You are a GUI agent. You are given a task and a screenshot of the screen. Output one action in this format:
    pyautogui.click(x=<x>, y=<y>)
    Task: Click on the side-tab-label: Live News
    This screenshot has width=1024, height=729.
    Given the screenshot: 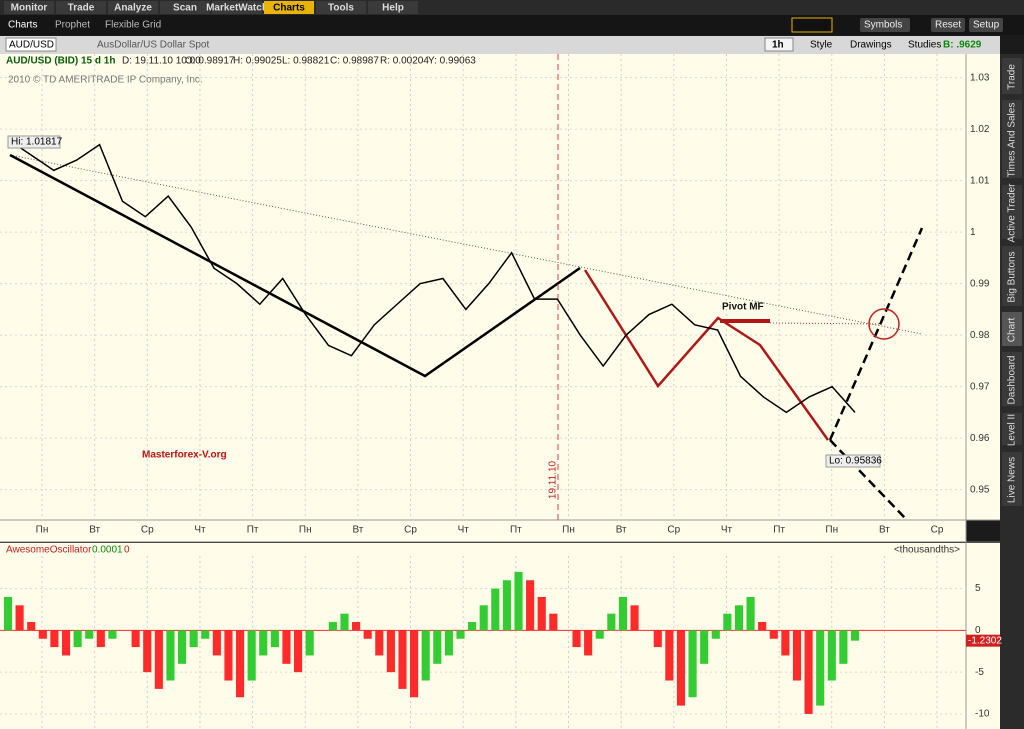 What is the action you would take?
    pyautogui.click(x=1012, y=480)
    